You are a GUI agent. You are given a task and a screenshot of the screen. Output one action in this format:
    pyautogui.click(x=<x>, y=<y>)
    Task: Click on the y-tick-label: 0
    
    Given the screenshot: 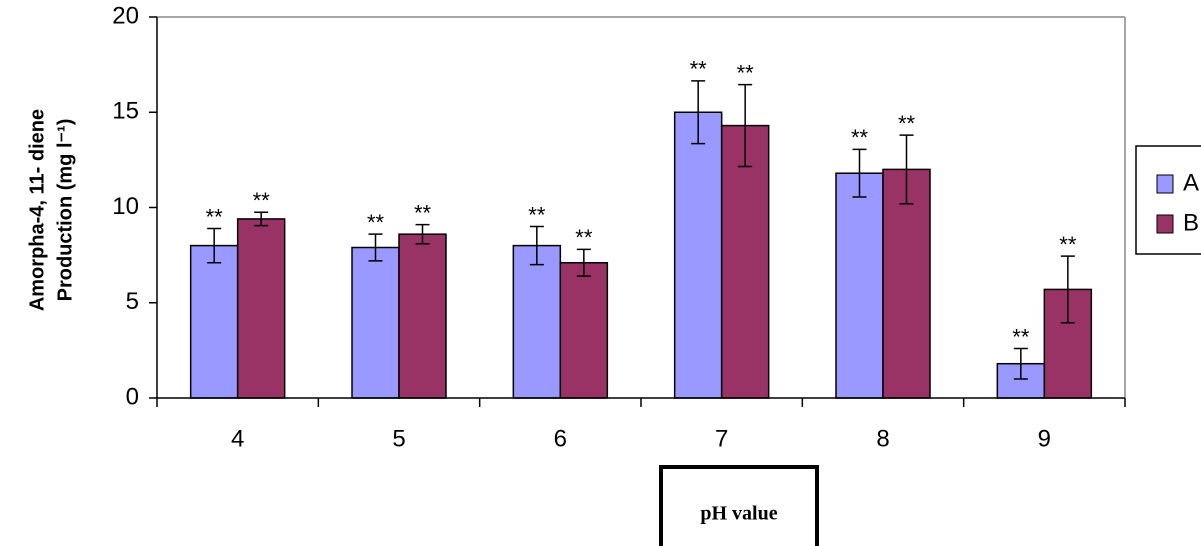 What is the action you would take?
    pyautogui.click(x=132, y=396)
    